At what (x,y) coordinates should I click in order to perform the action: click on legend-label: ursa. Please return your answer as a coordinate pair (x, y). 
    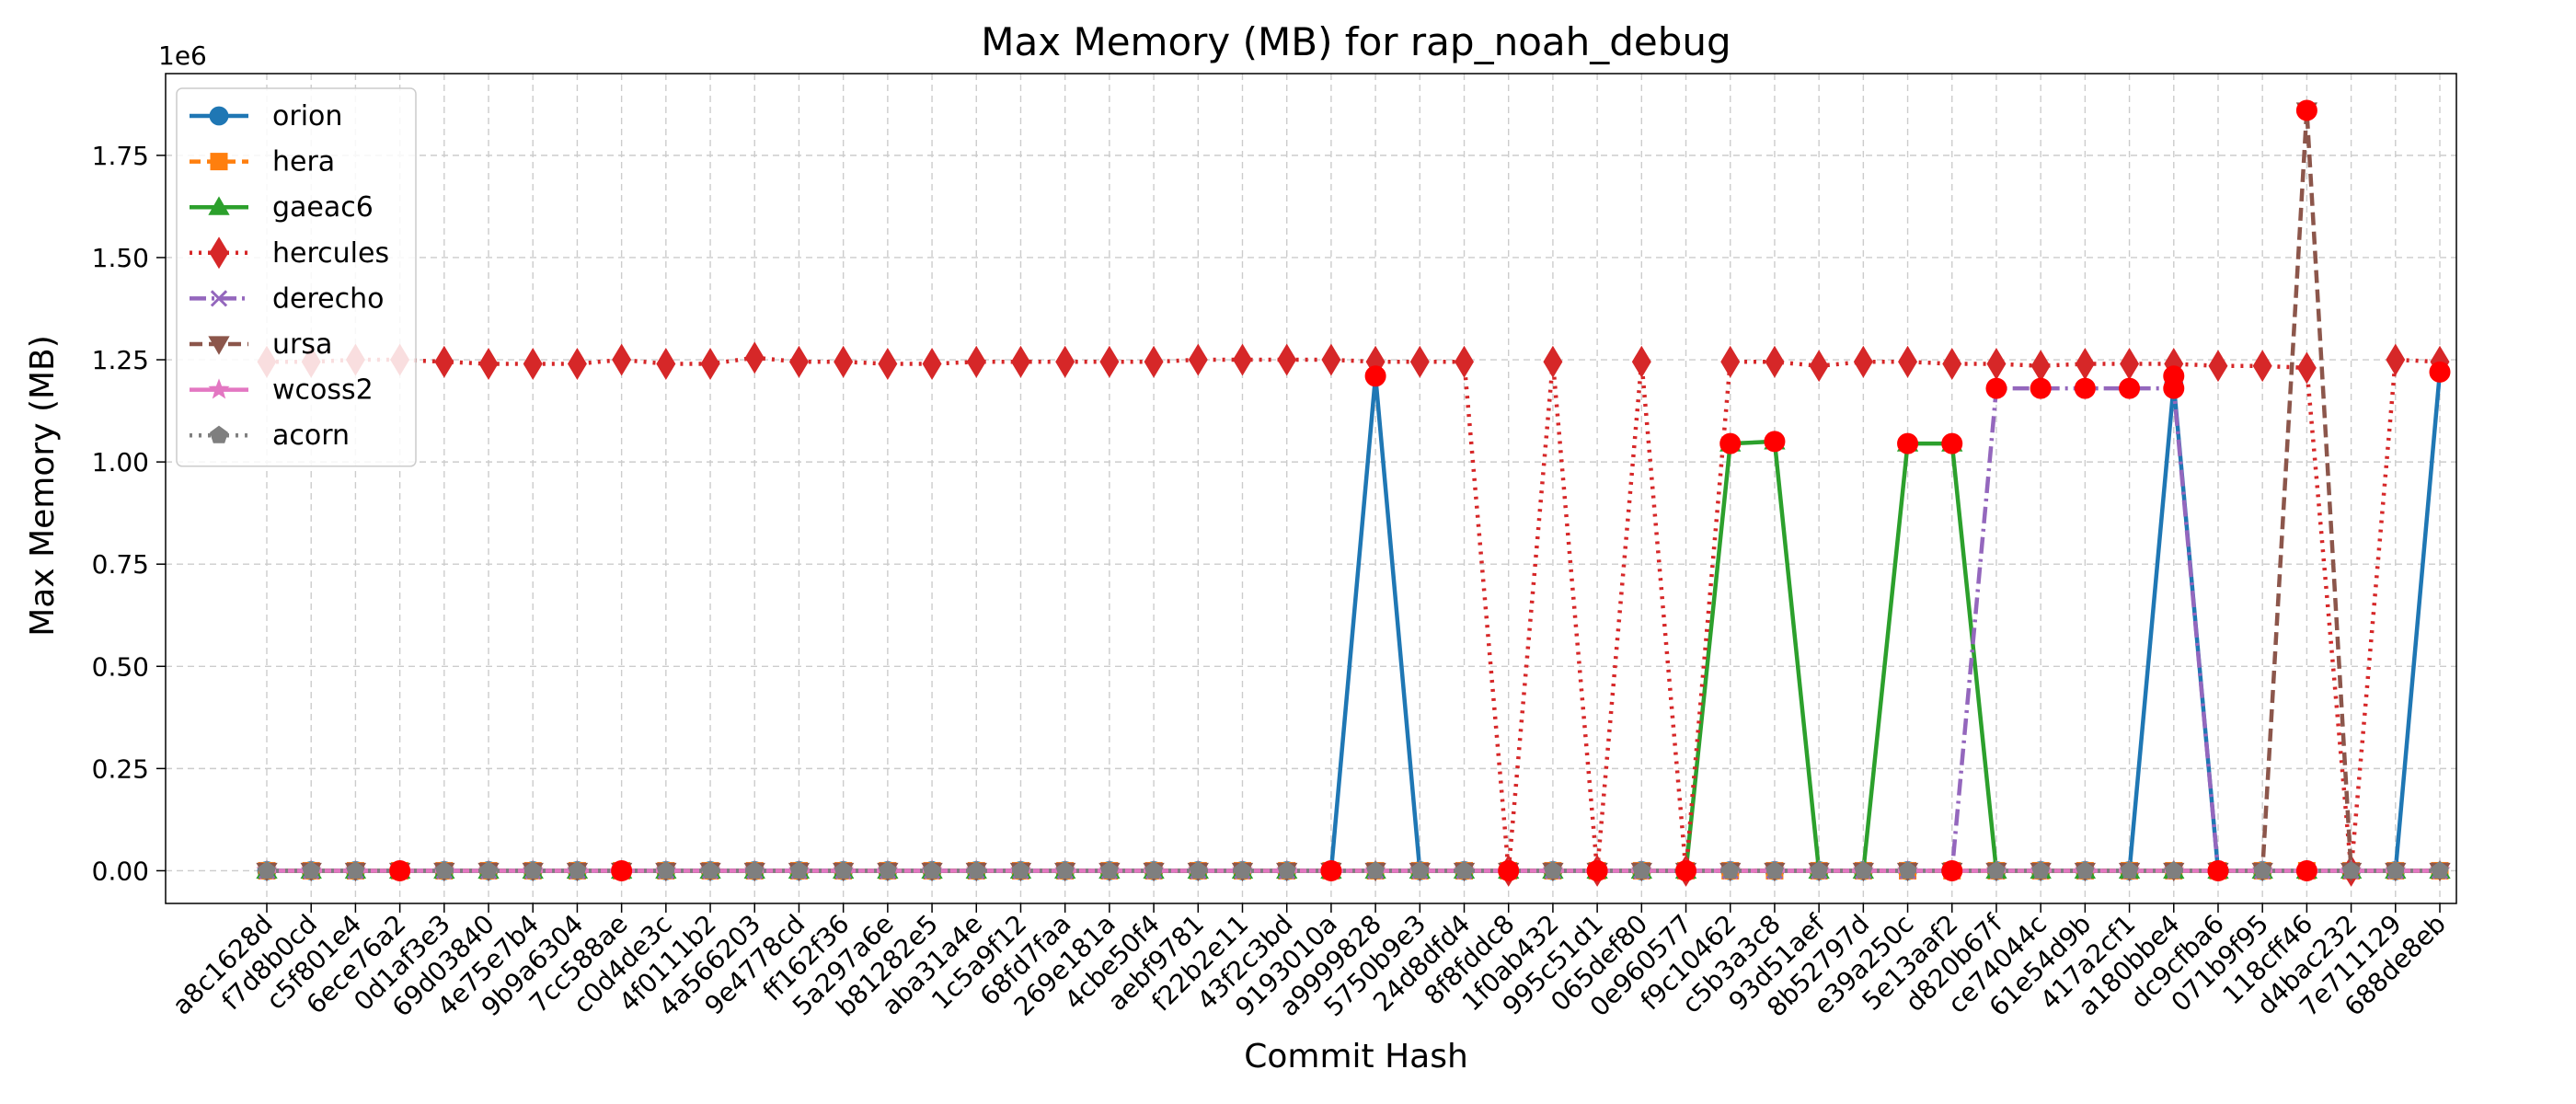
    Looking at the image, I should click on (302, 344).